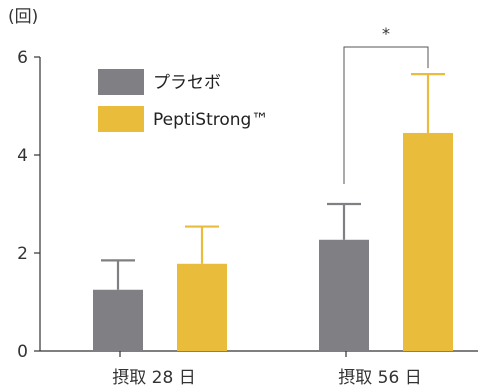  Describe the element at coordinates (28, 205) in the screenshot. I see `y-axis-ticks: 0 2 4 6` at that location.